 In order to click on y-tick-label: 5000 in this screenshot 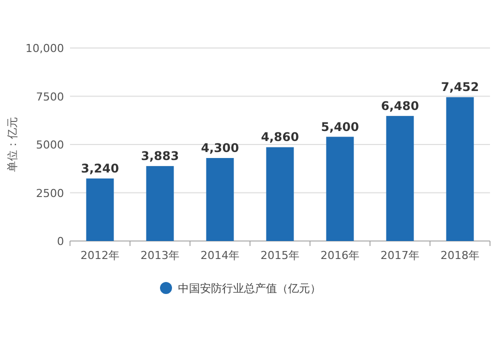, I will do `click(50, 145)`.